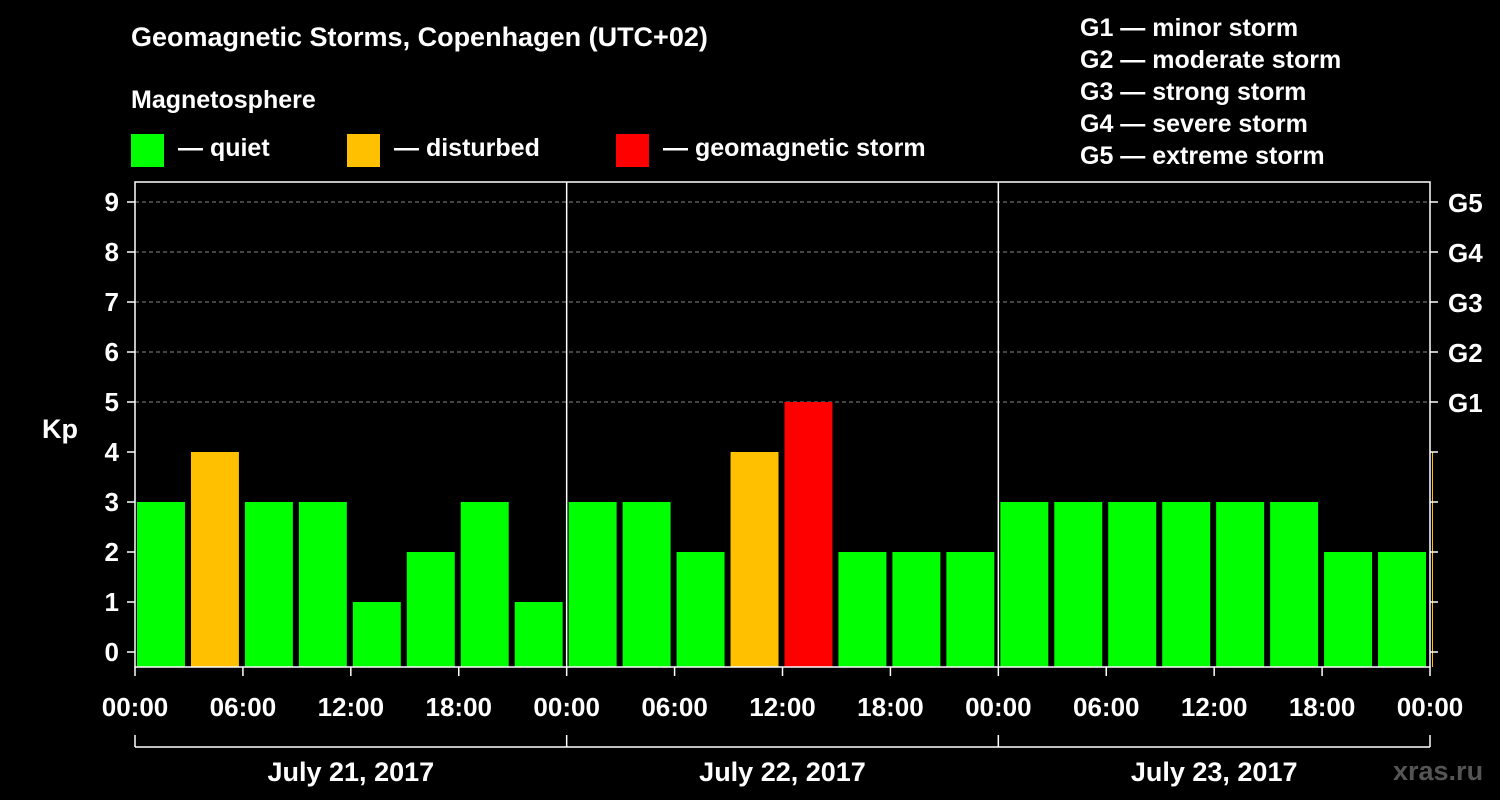 The width and height of the screenshot is (1500, 800). I want to click on right-tick-label: G3, so click(1465, 303).